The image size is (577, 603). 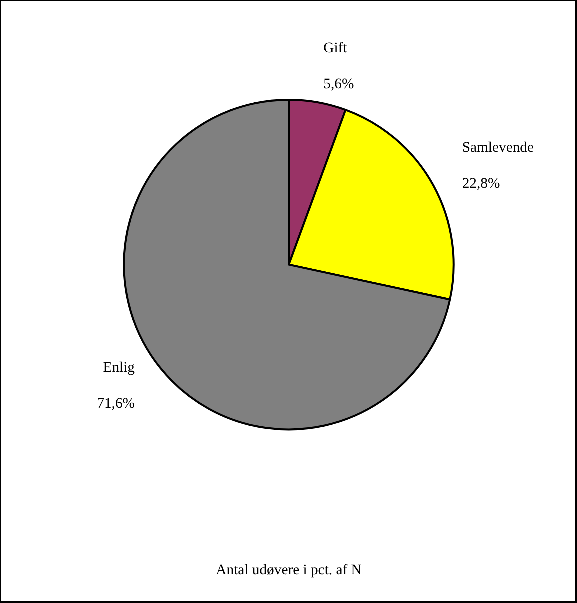 What do you see at coordinates (481, 184) in the screenshot?
I see `data-label: 22,8%` at bounding box center [481, 184].